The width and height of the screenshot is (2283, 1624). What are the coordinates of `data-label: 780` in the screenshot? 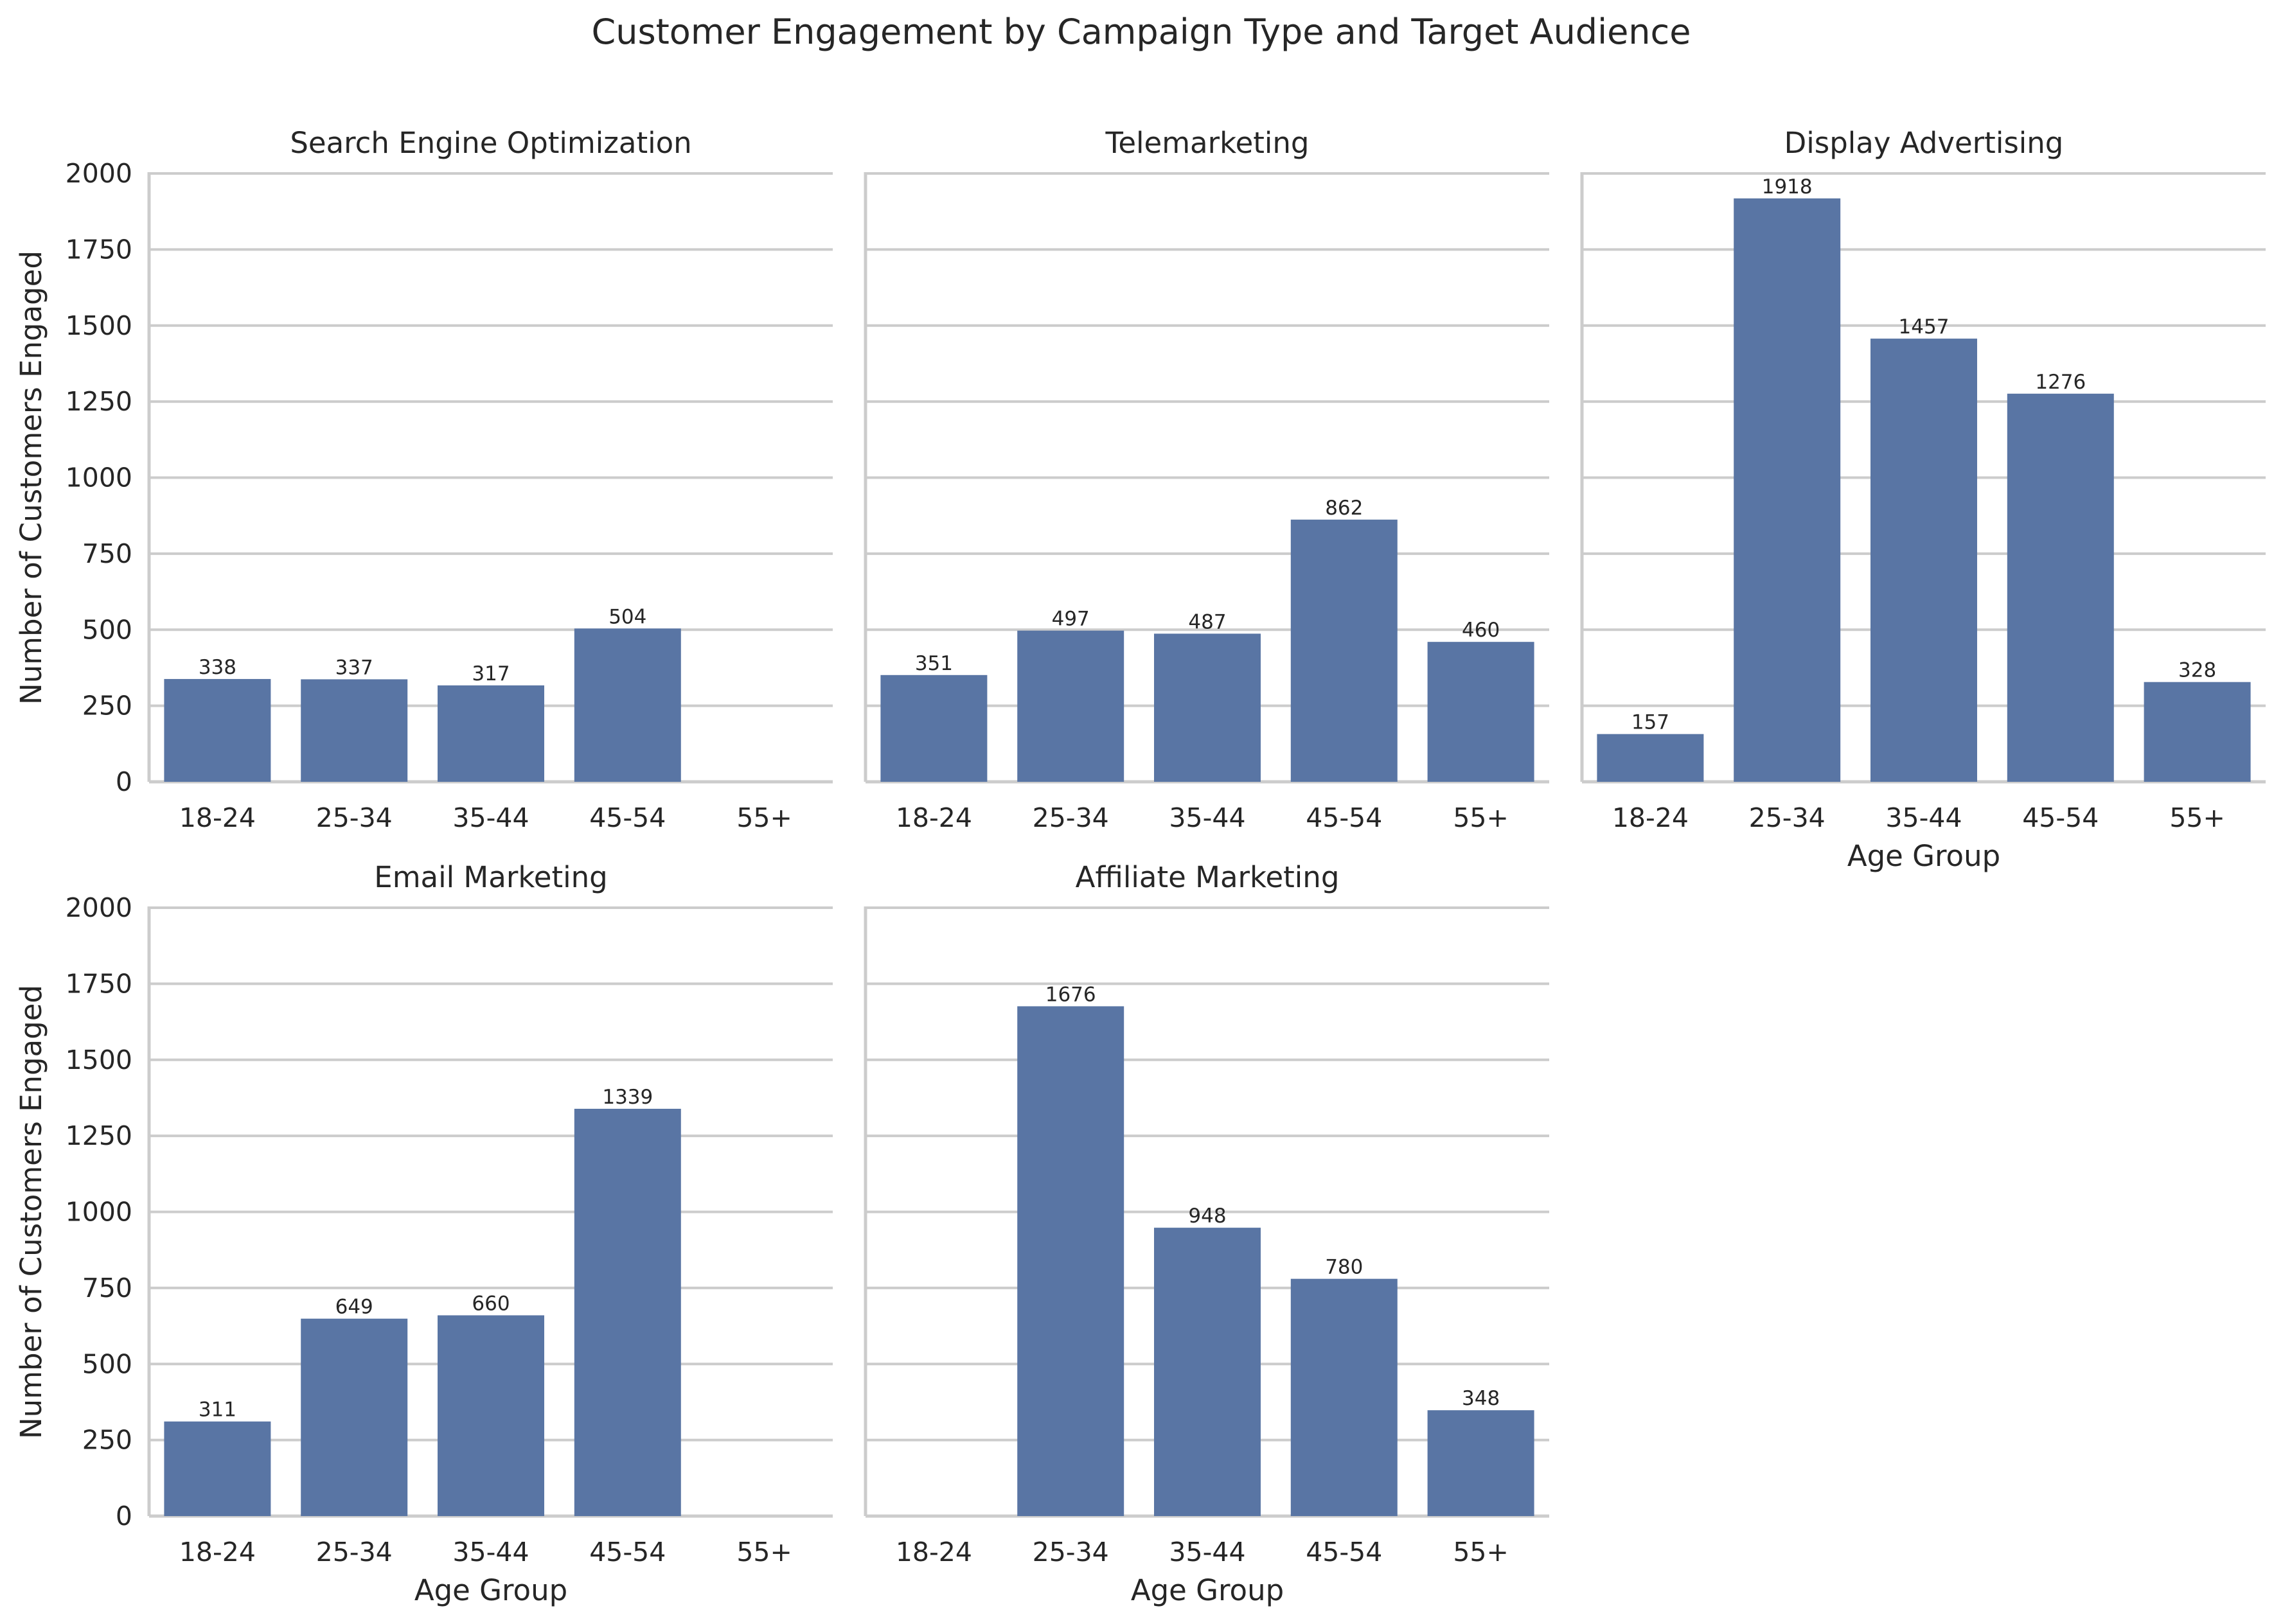 It's located at (1344, 1267).